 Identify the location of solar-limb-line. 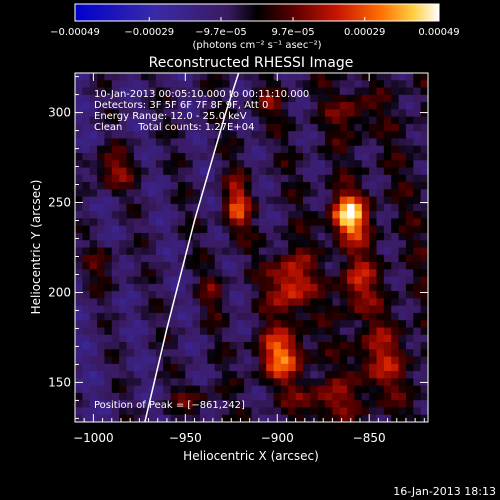
(192, 247).